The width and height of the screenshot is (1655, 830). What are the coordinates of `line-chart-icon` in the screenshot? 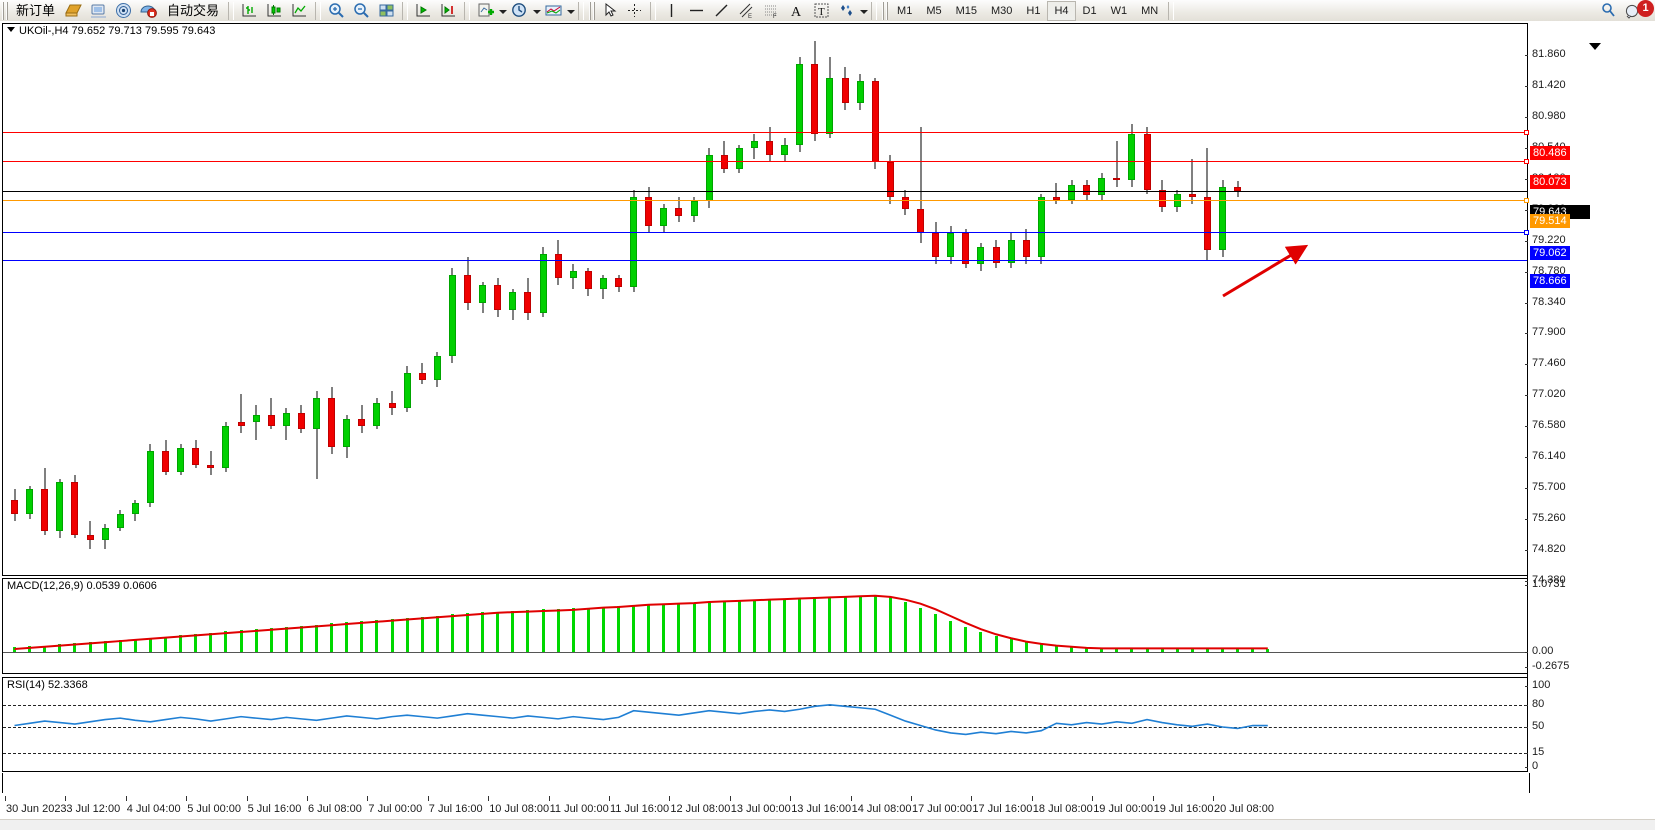 It's located at (299, 11).